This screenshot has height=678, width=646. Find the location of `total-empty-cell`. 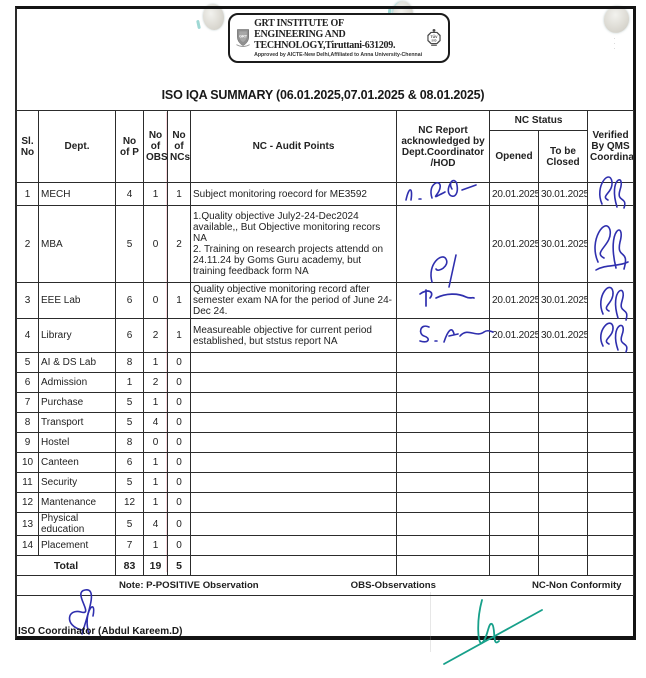

total-empty-cell is located at coordinates (443, 565).